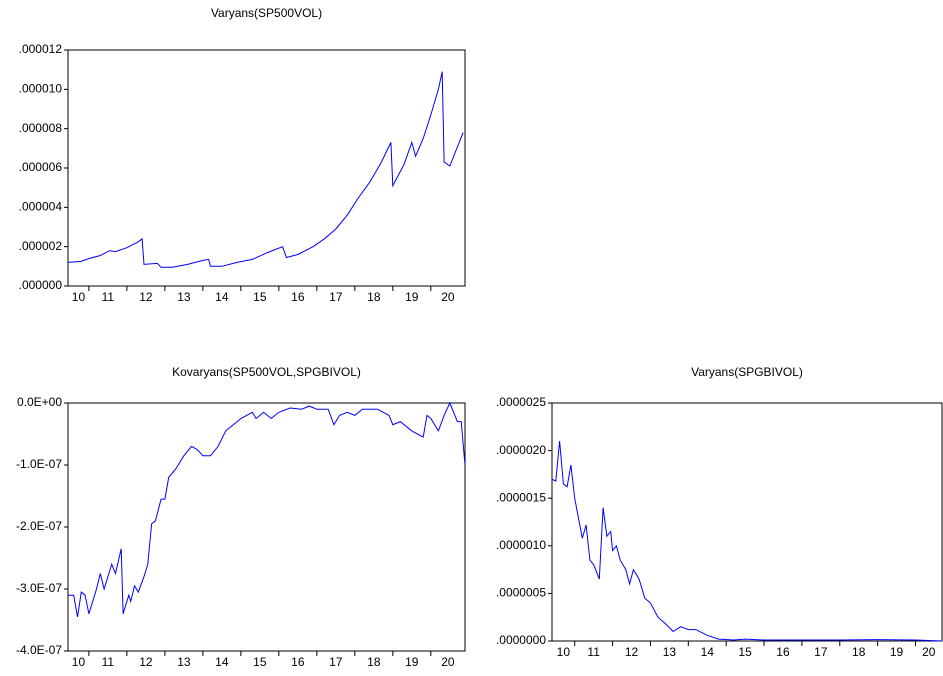  Describe the element at coordinates (521, 593) in the screenshot. I see `y-tick-label: .0000005` at that location.